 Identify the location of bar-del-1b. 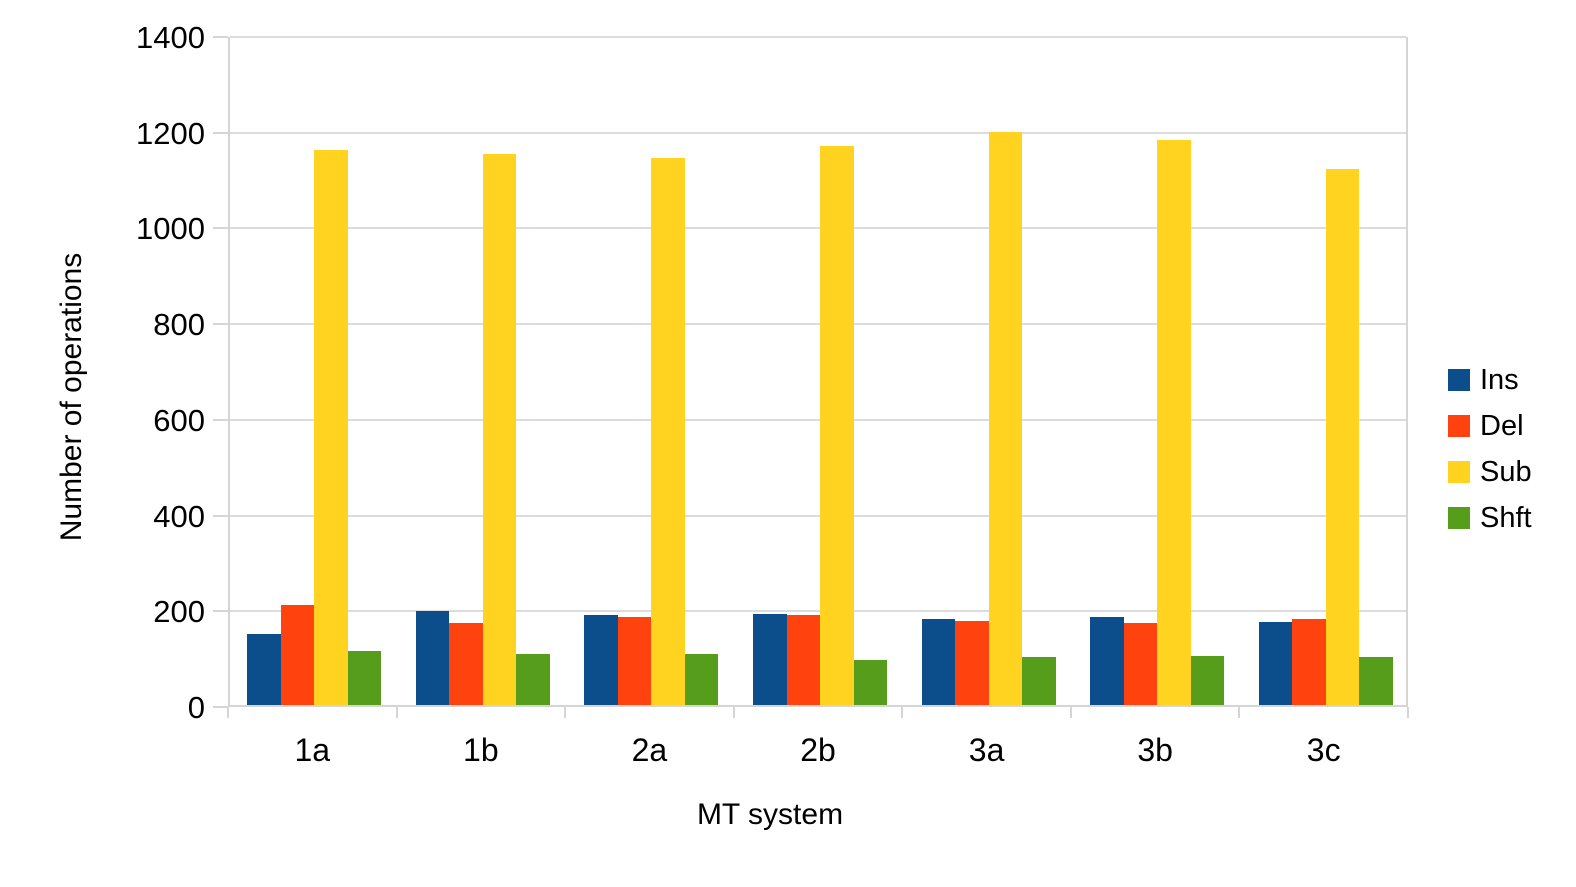
(466, 664).